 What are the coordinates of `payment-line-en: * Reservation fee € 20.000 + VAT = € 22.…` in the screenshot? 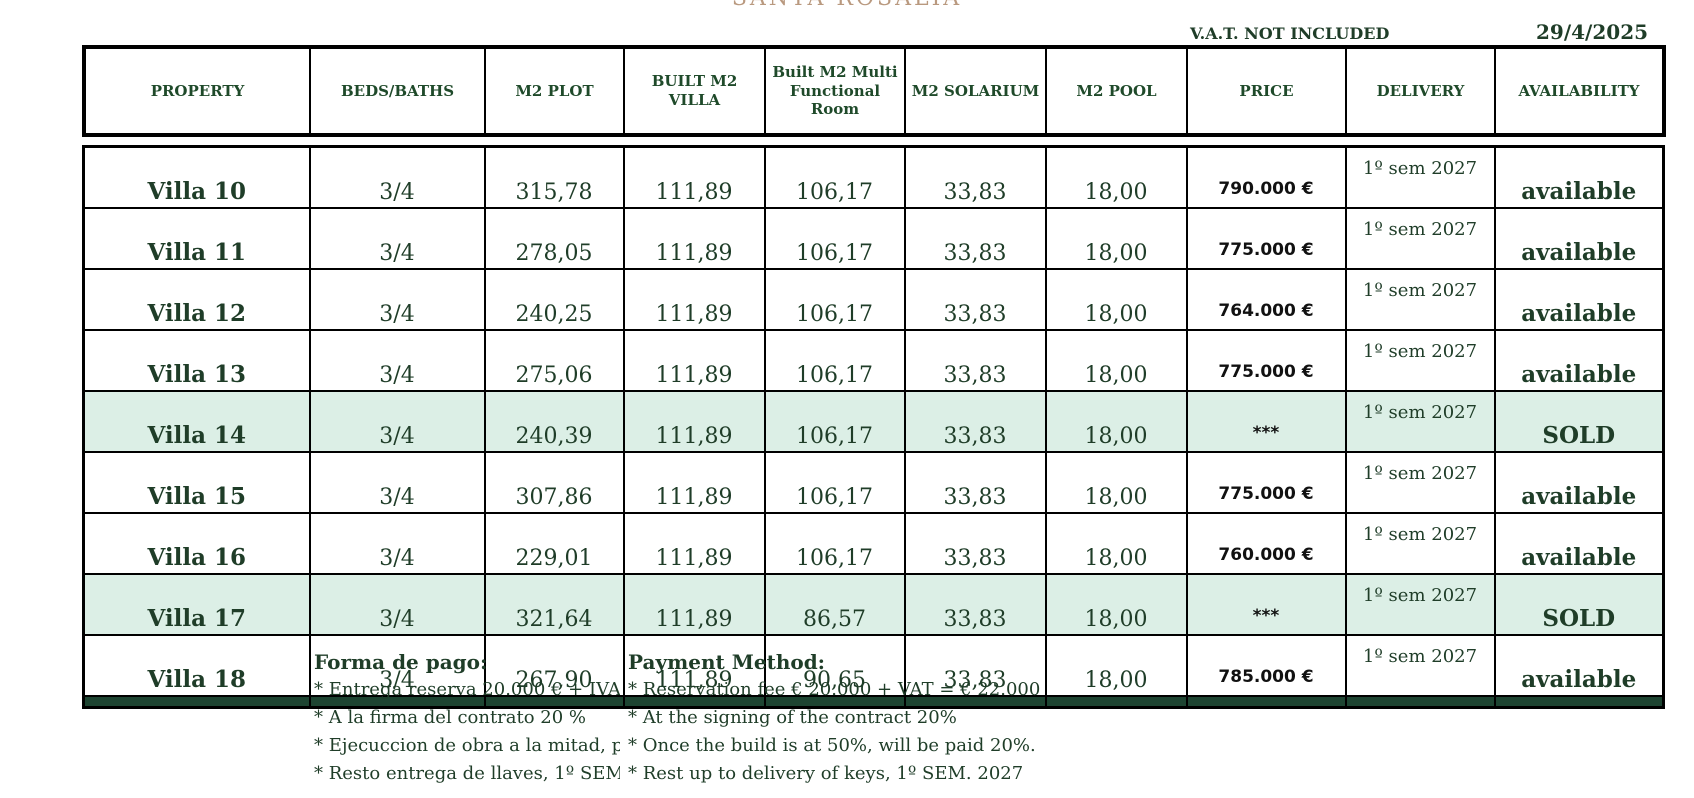 It's located at (834, 689).